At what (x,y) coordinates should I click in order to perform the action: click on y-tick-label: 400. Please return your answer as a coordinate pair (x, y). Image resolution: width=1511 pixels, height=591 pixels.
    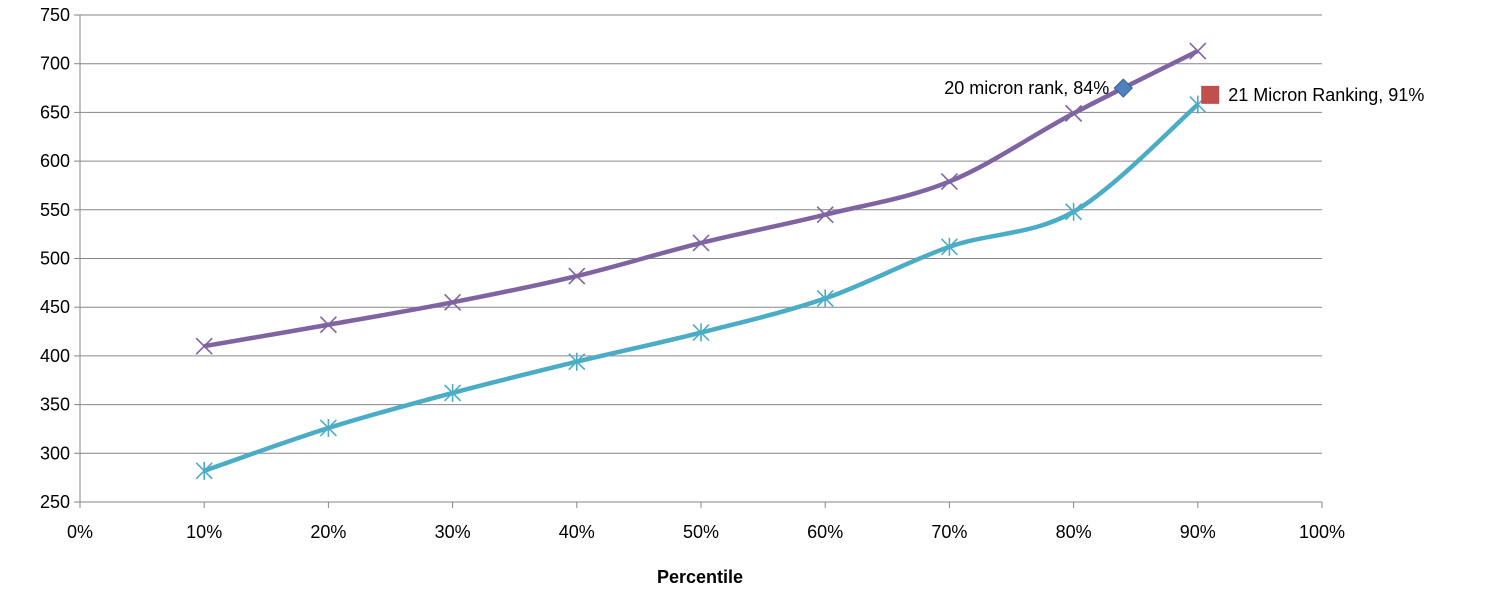
    Looking at the image, I should click on (55, 356).